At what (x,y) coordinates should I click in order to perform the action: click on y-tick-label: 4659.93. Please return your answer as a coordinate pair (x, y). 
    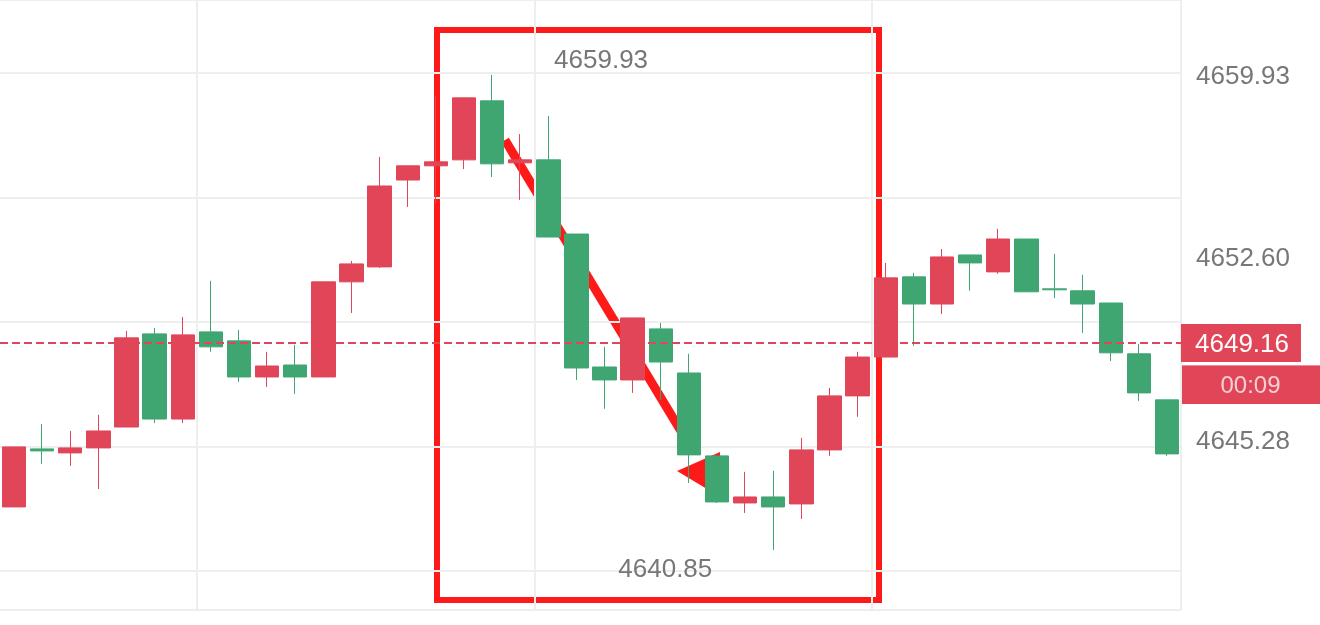
    Looking at the image, I should click on (1243, 74).